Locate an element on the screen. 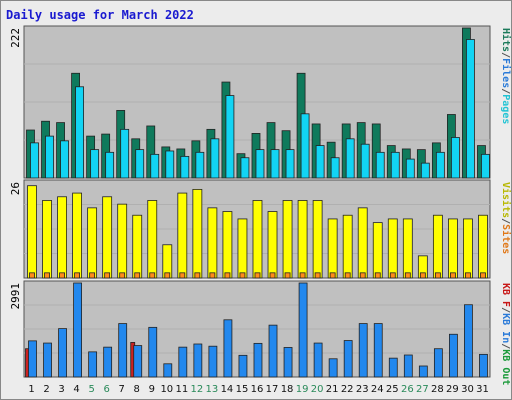 This screenshot has height=400, width=512. x-tick-label: 19 is located at coordinates (302, 389).